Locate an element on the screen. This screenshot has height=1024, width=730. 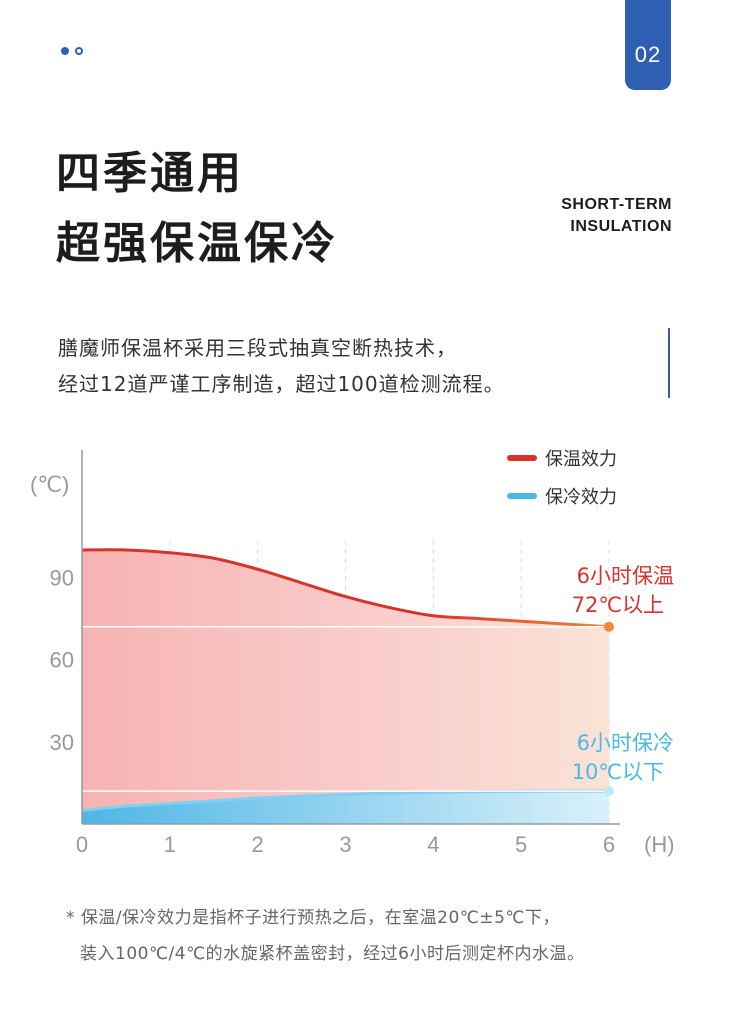
legend-label-warm: 保温效力 is located at coordinates (581, 459).